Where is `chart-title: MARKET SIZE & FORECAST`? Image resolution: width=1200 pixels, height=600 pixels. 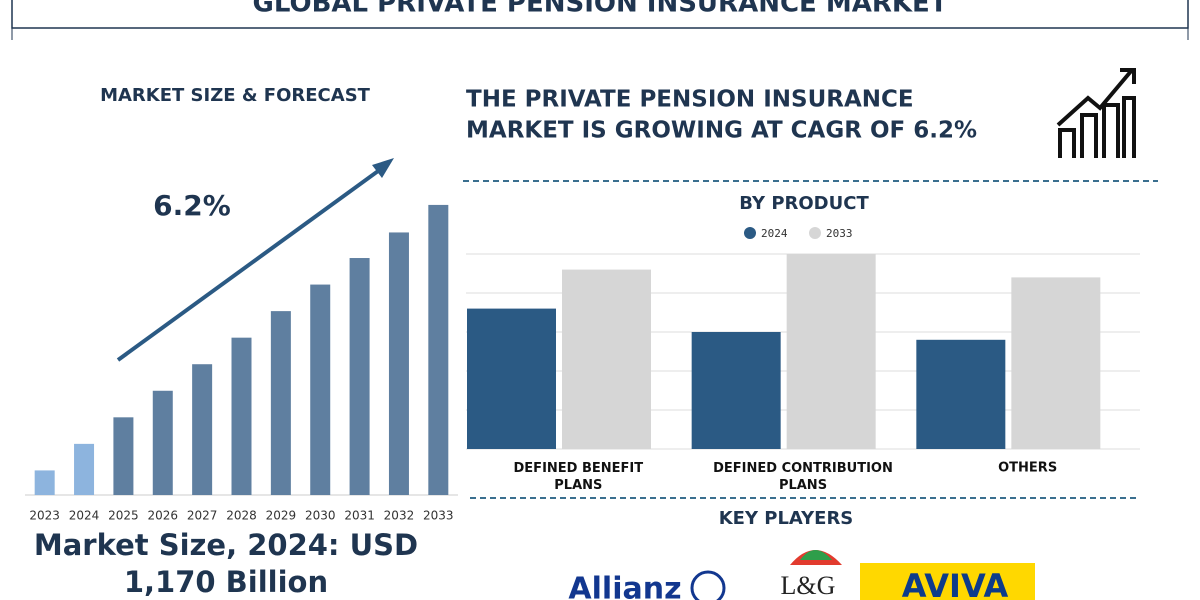 chart-title: MARKET SIZE & FORECAST is located at coordinates (235, 95).